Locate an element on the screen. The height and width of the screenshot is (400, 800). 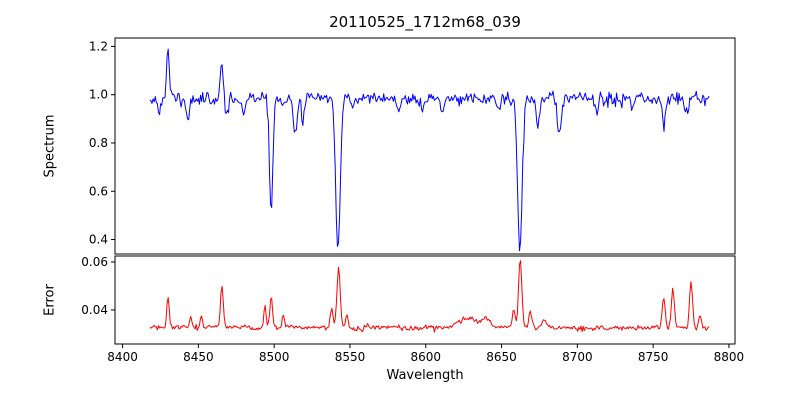
y-tick-label: 0.4 is located at coordinates (98, 240).